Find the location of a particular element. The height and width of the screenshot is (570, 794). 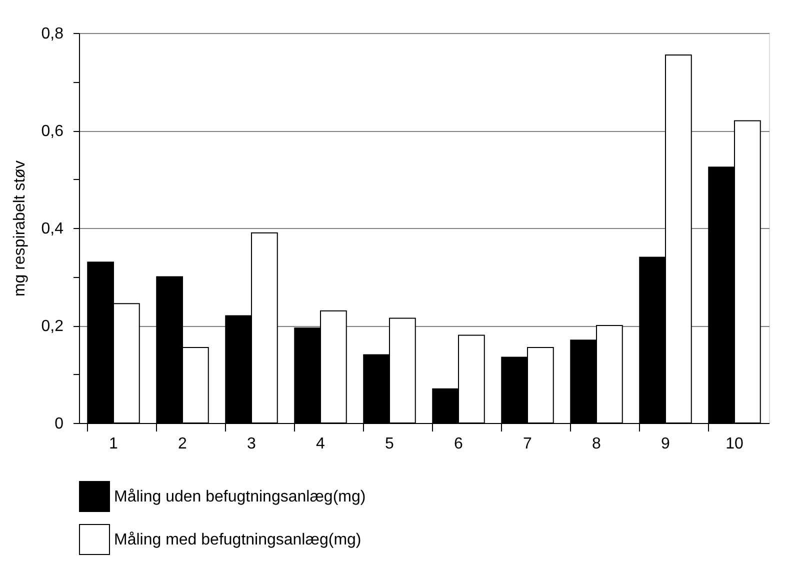

y-tick-label: 0 is located at coordinates (59, 424).